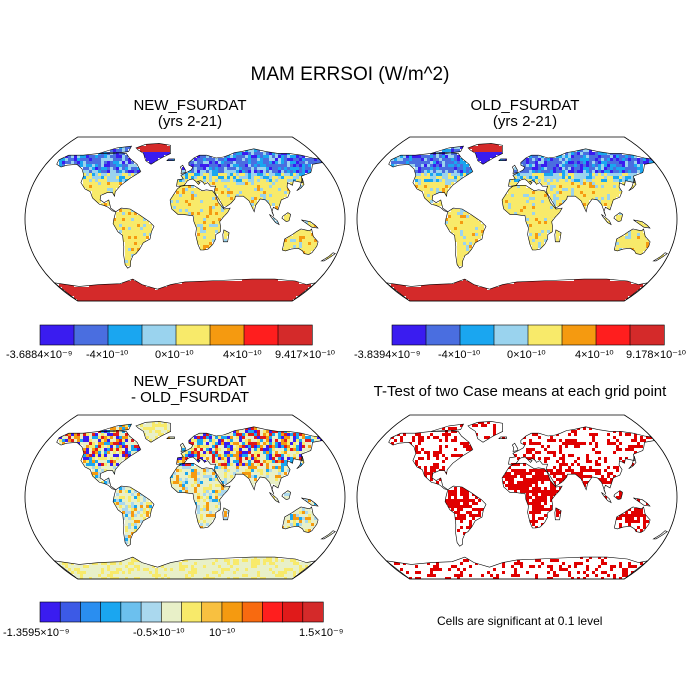 The height and width of the screenshot is (700, 700). I want to click on colorbar-new, so click(176, 335).